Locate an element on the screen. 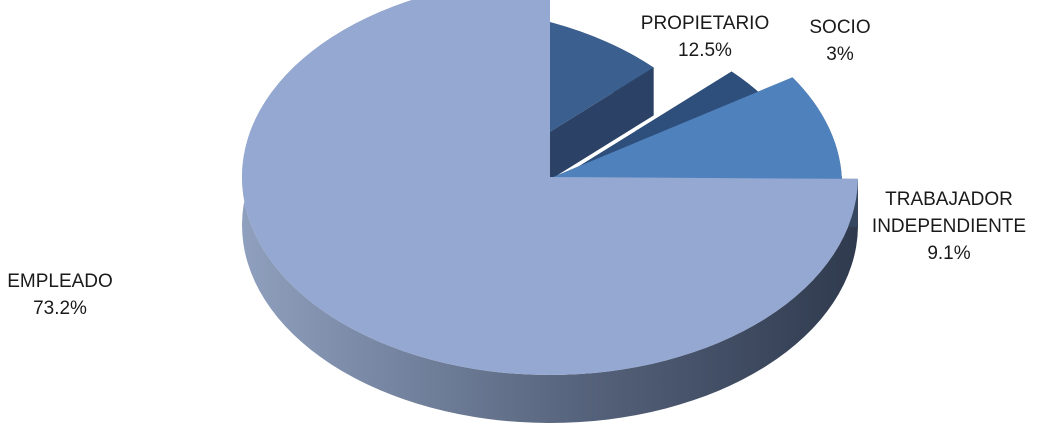  label-trabajador-independiente: TRABAJADOR INDEPENDIENTE 9.1% is located at coordinates (949, 226).